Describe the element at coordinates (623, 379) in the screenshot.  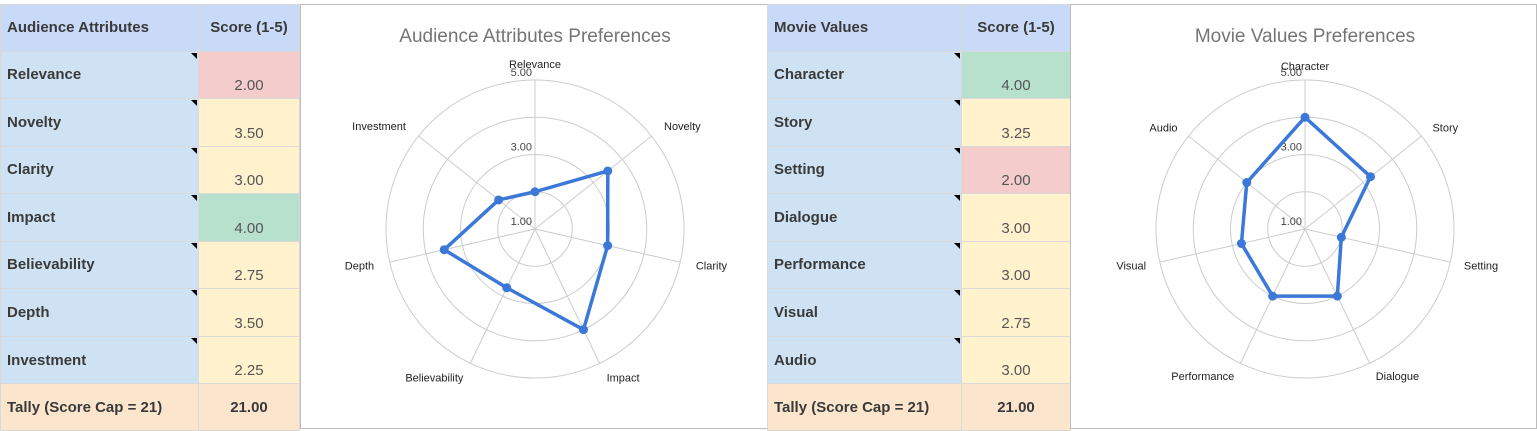
I see `axis-label: Impact` at that location.